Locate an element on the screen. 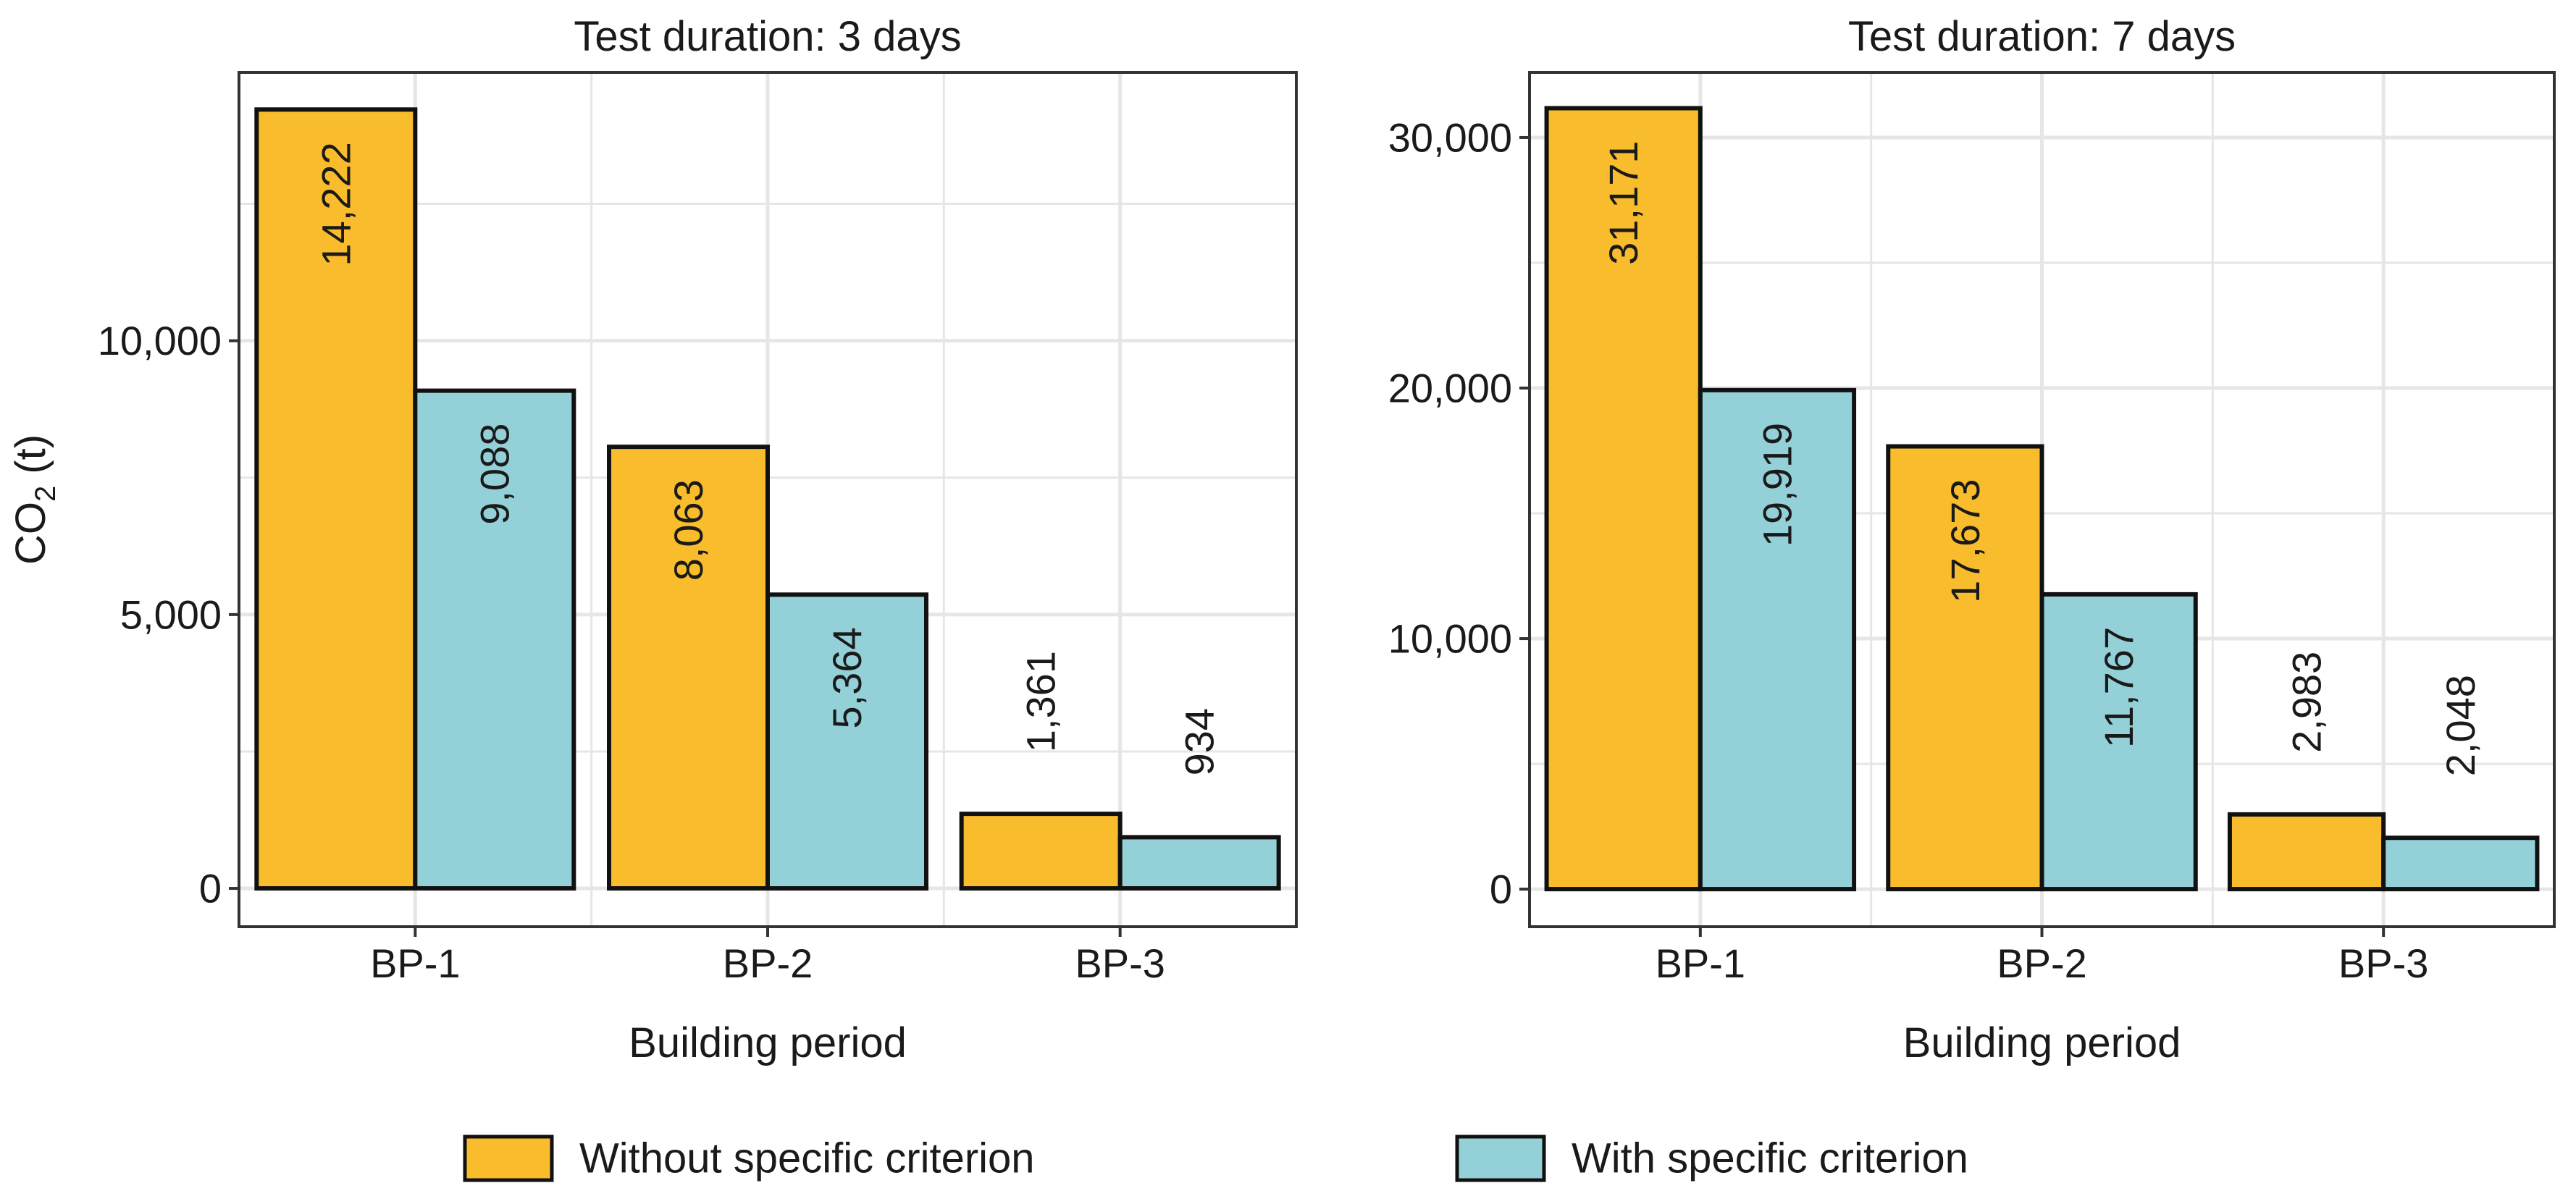 This screenshot has width=2576, height=1204. data-label: 9,088 is located at coordinates (494, 474).